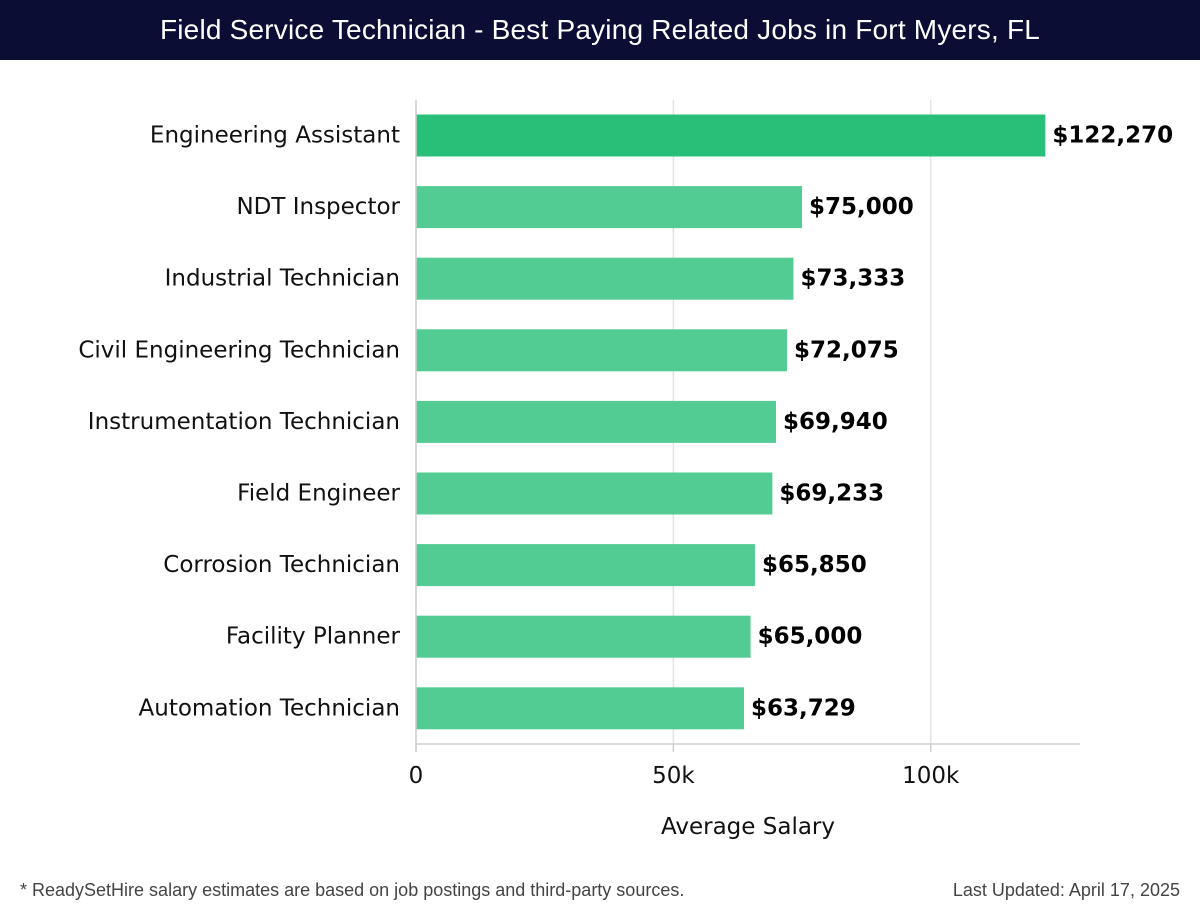 This screenshot has width=1200, height=920. Describe the element at coordinates (803, 708) in the screenshot. I see `value-label: $63,729` at that location.